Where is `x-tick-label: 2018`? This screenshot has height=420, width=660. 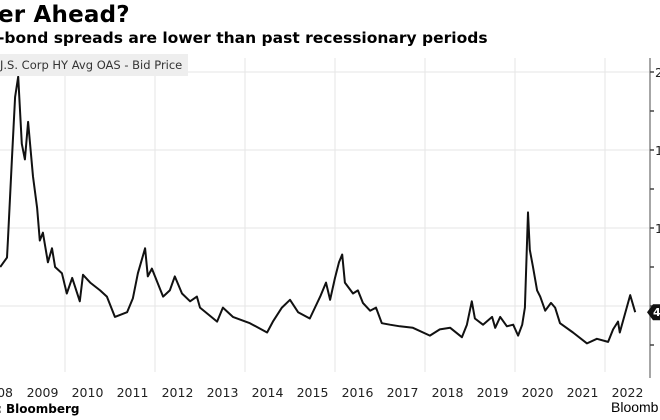
x-tick-label: 2018 is located at coordinates (448, 392).